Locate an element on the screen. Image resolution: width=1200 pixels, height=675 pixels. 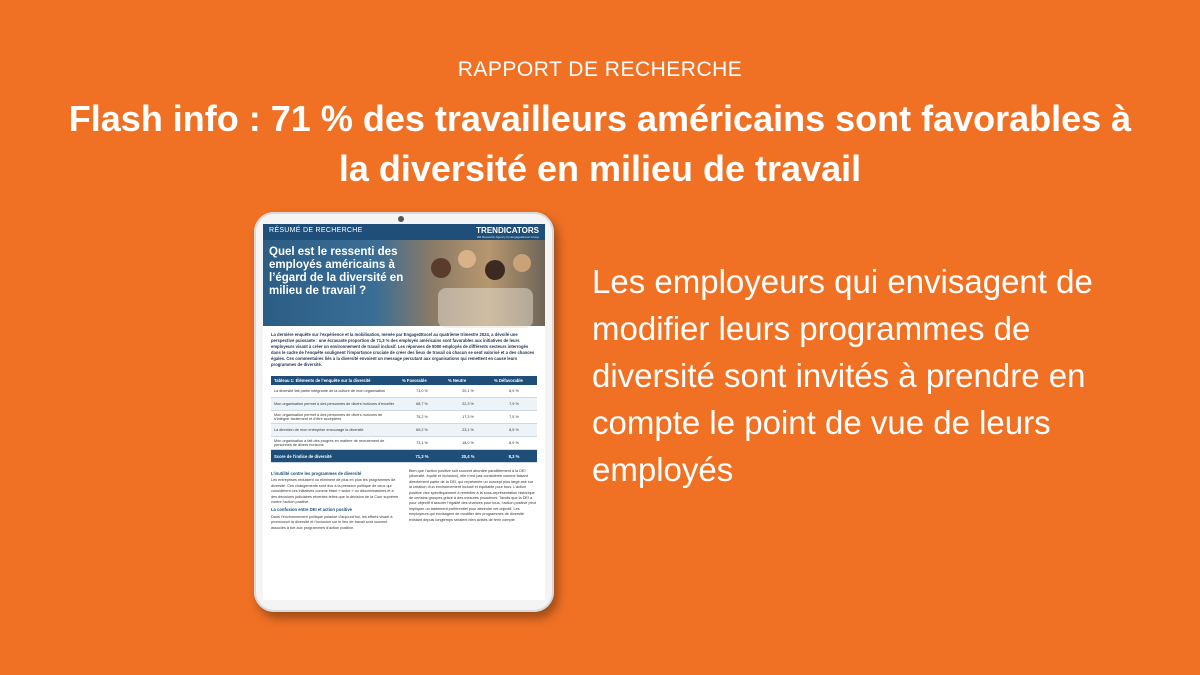
table-cell: 71,0 % is located at coordinates (422, 391).